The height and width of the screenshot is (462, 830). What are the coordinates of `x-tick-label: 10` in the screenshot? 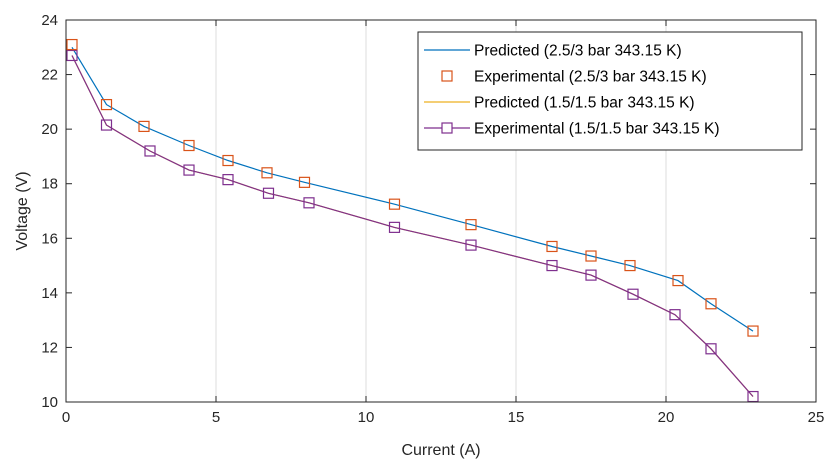 It's located at (366, 417).